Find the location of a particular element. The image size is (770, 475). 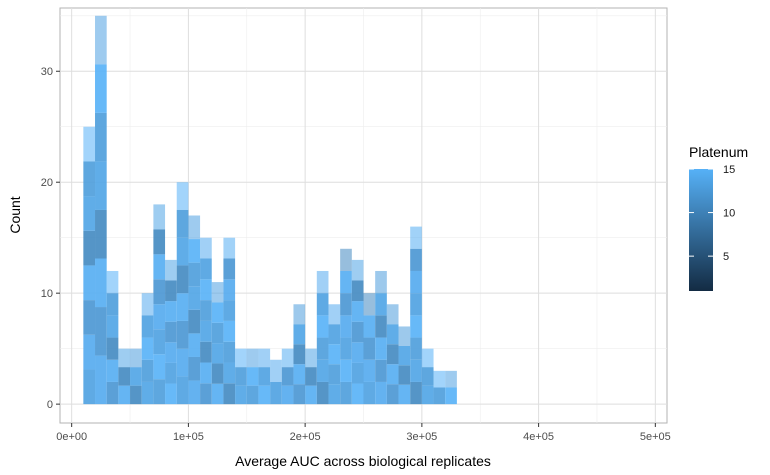

x-tick-label: 5e+05 is located at coordinates (655, 437).